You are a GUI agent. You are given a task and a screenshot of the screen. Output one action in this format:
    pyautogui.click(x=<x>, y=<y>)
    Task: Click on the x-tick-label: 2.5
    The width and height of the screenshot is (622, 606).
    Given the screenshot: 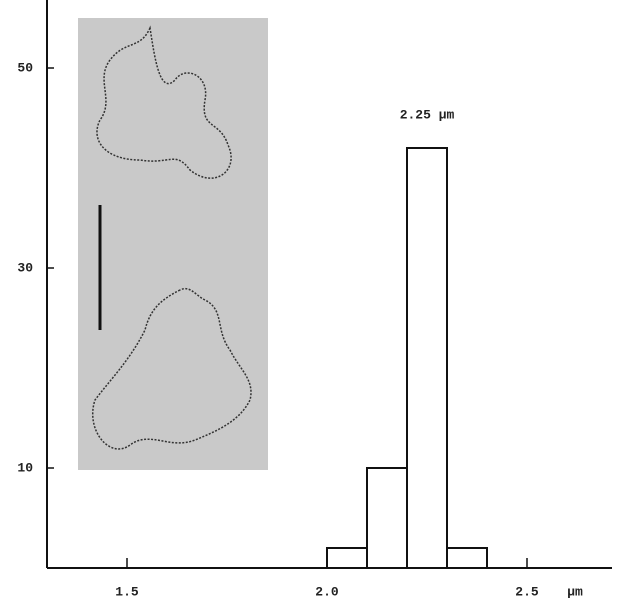 What is the action you would take?
    pyautogui.click(x=527, y=591)
    